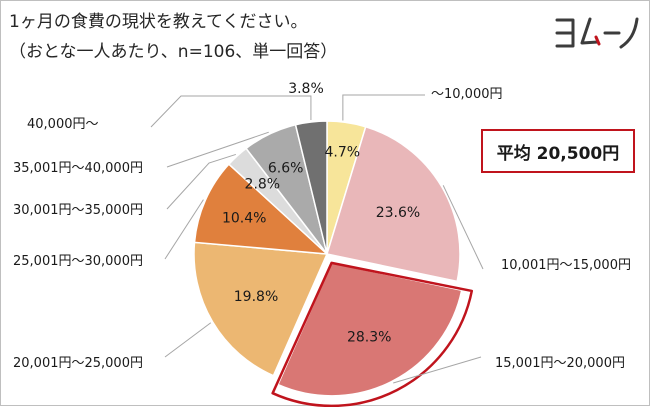  Describe the element at coordinates (158, 22) in the screenshot. I see `chart-title: 1ヶ月の食費の現状を教えてください。` at that location.